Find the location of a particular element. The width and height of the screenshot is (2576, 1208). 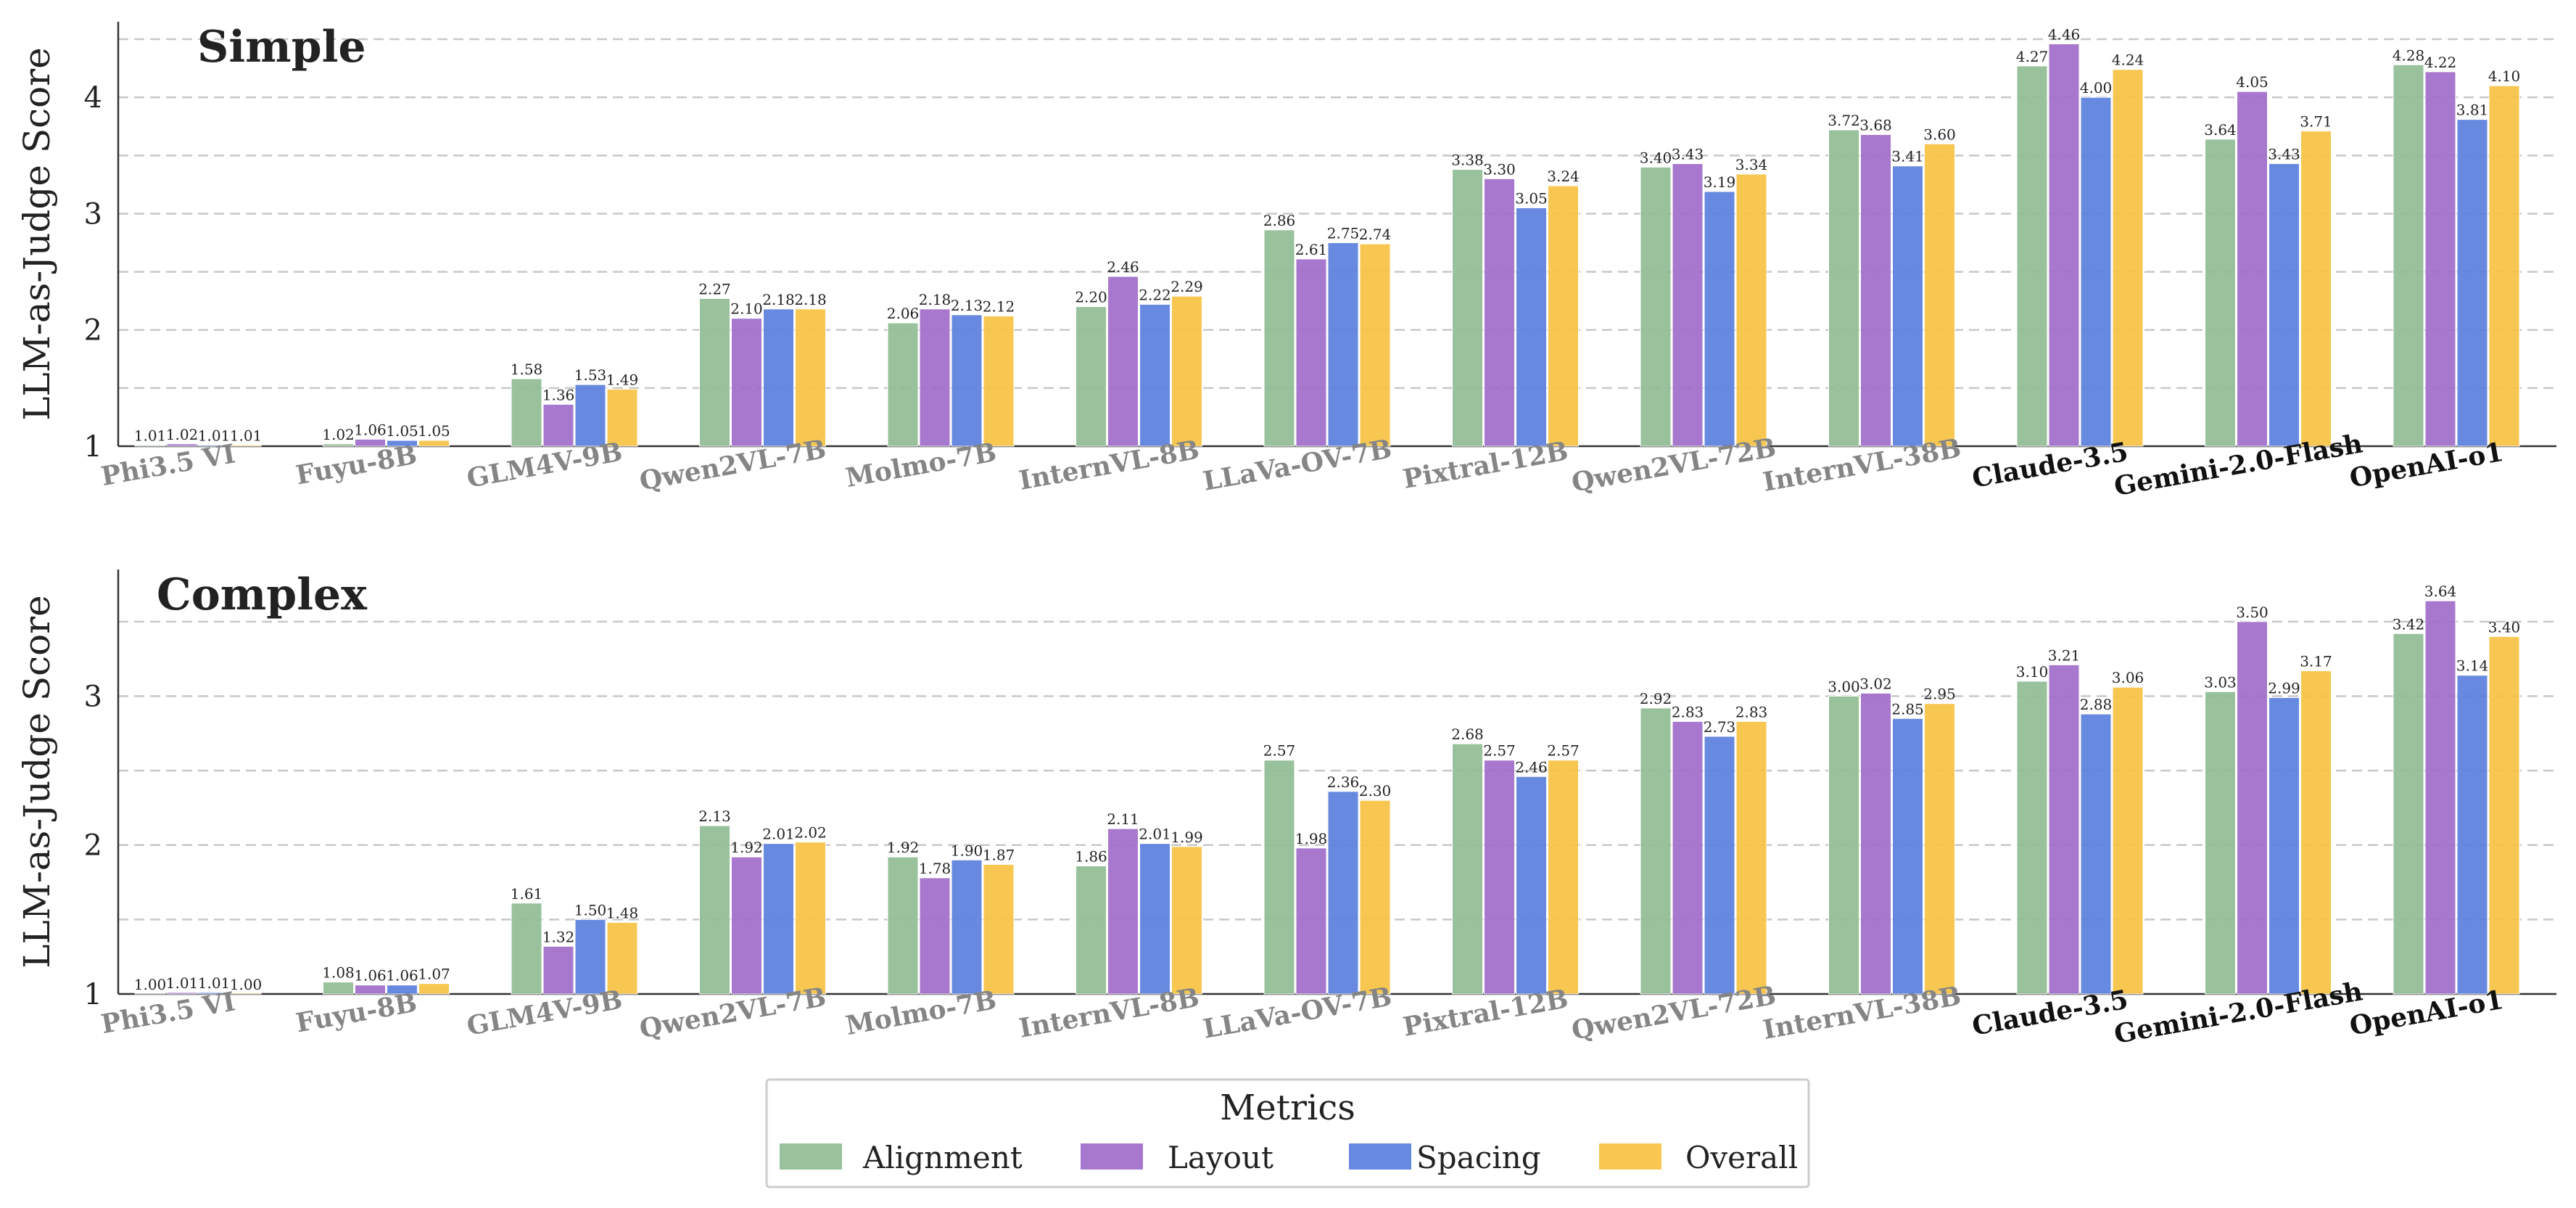

legend-item-spacing: Spacing is located at coordinates (1445, 1157).